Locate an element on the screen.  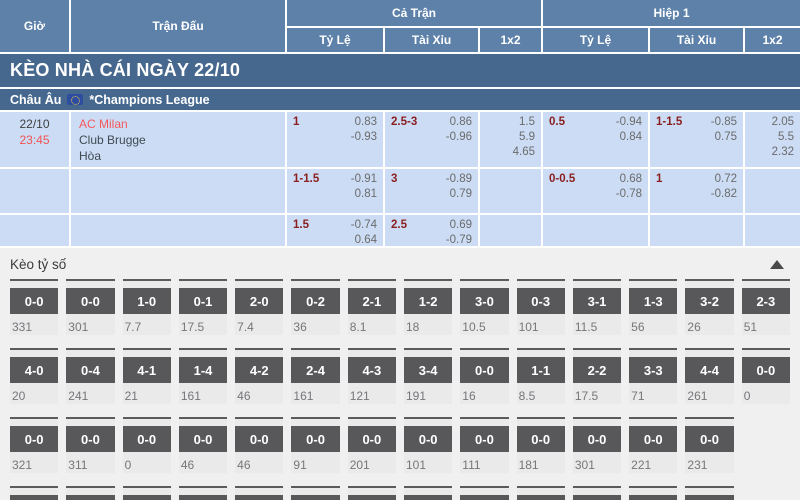
score-odds-cell: 0-0 331 is located at coordinates (34, 307).